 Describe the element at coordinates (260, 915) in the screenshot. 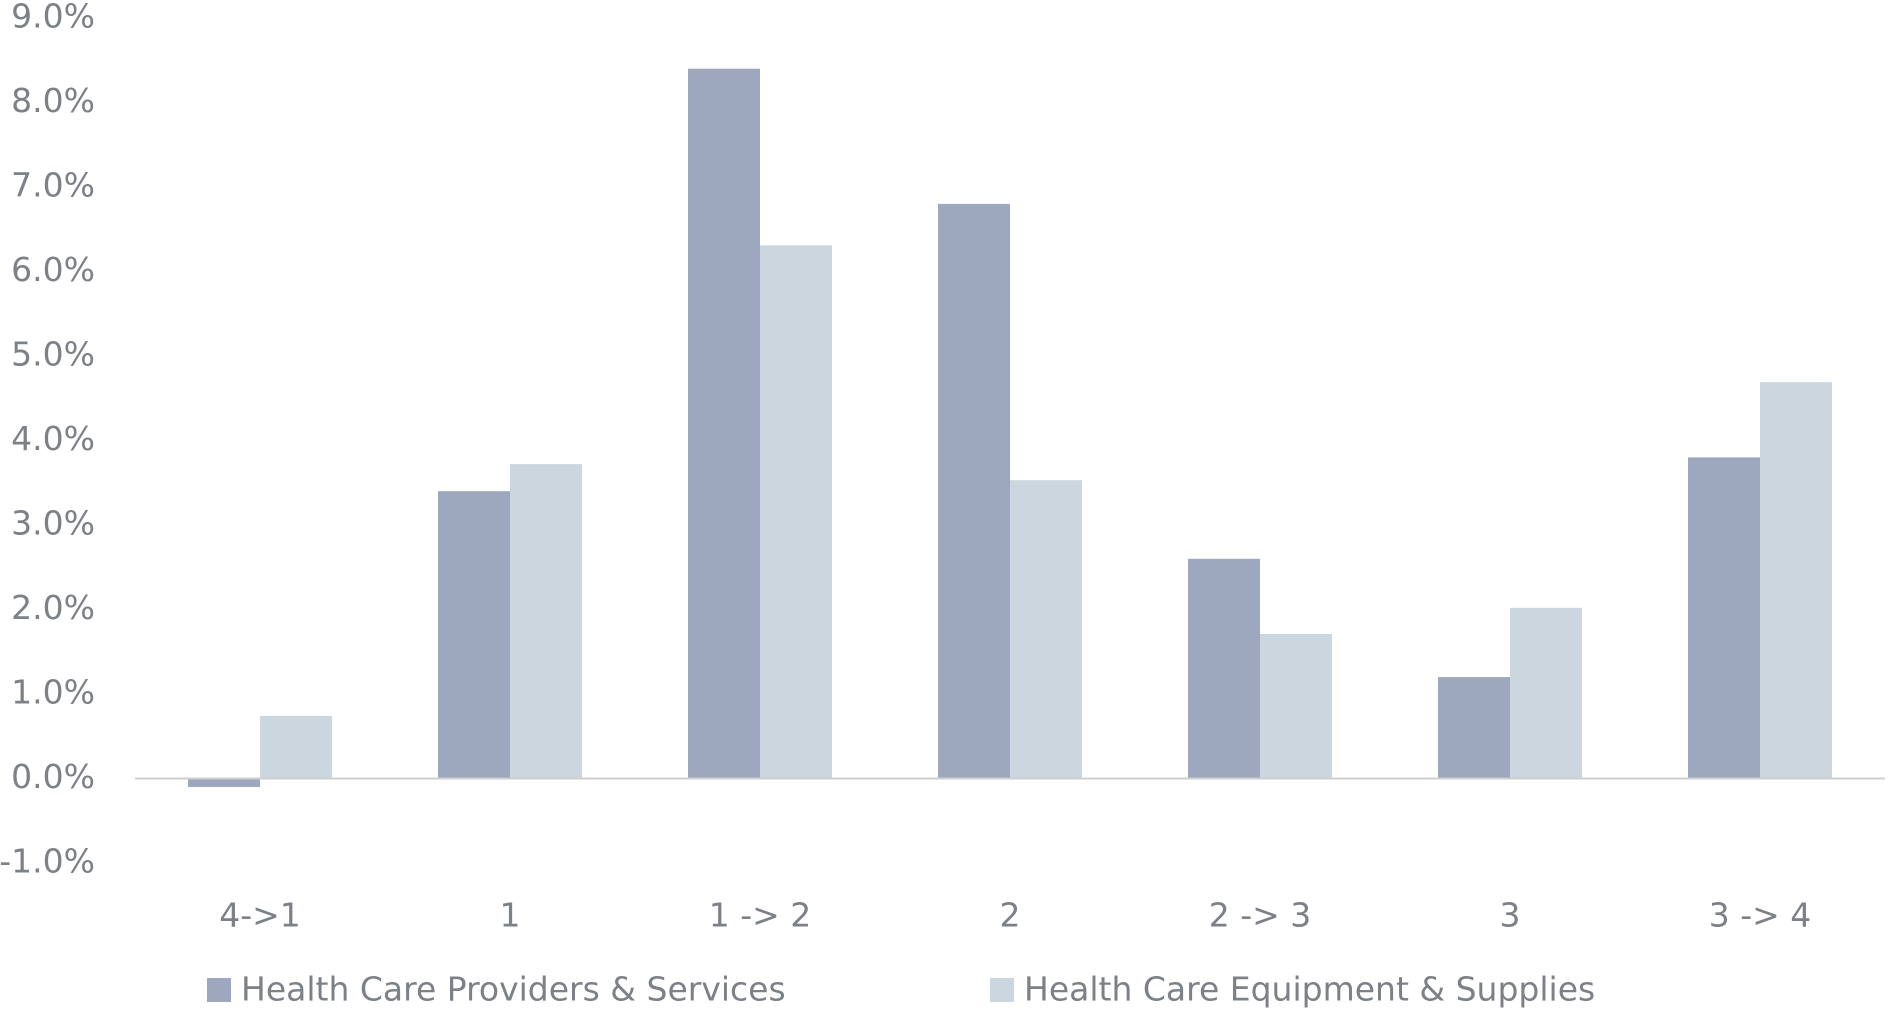

I see `x-tick-label: 4->1` at that location.